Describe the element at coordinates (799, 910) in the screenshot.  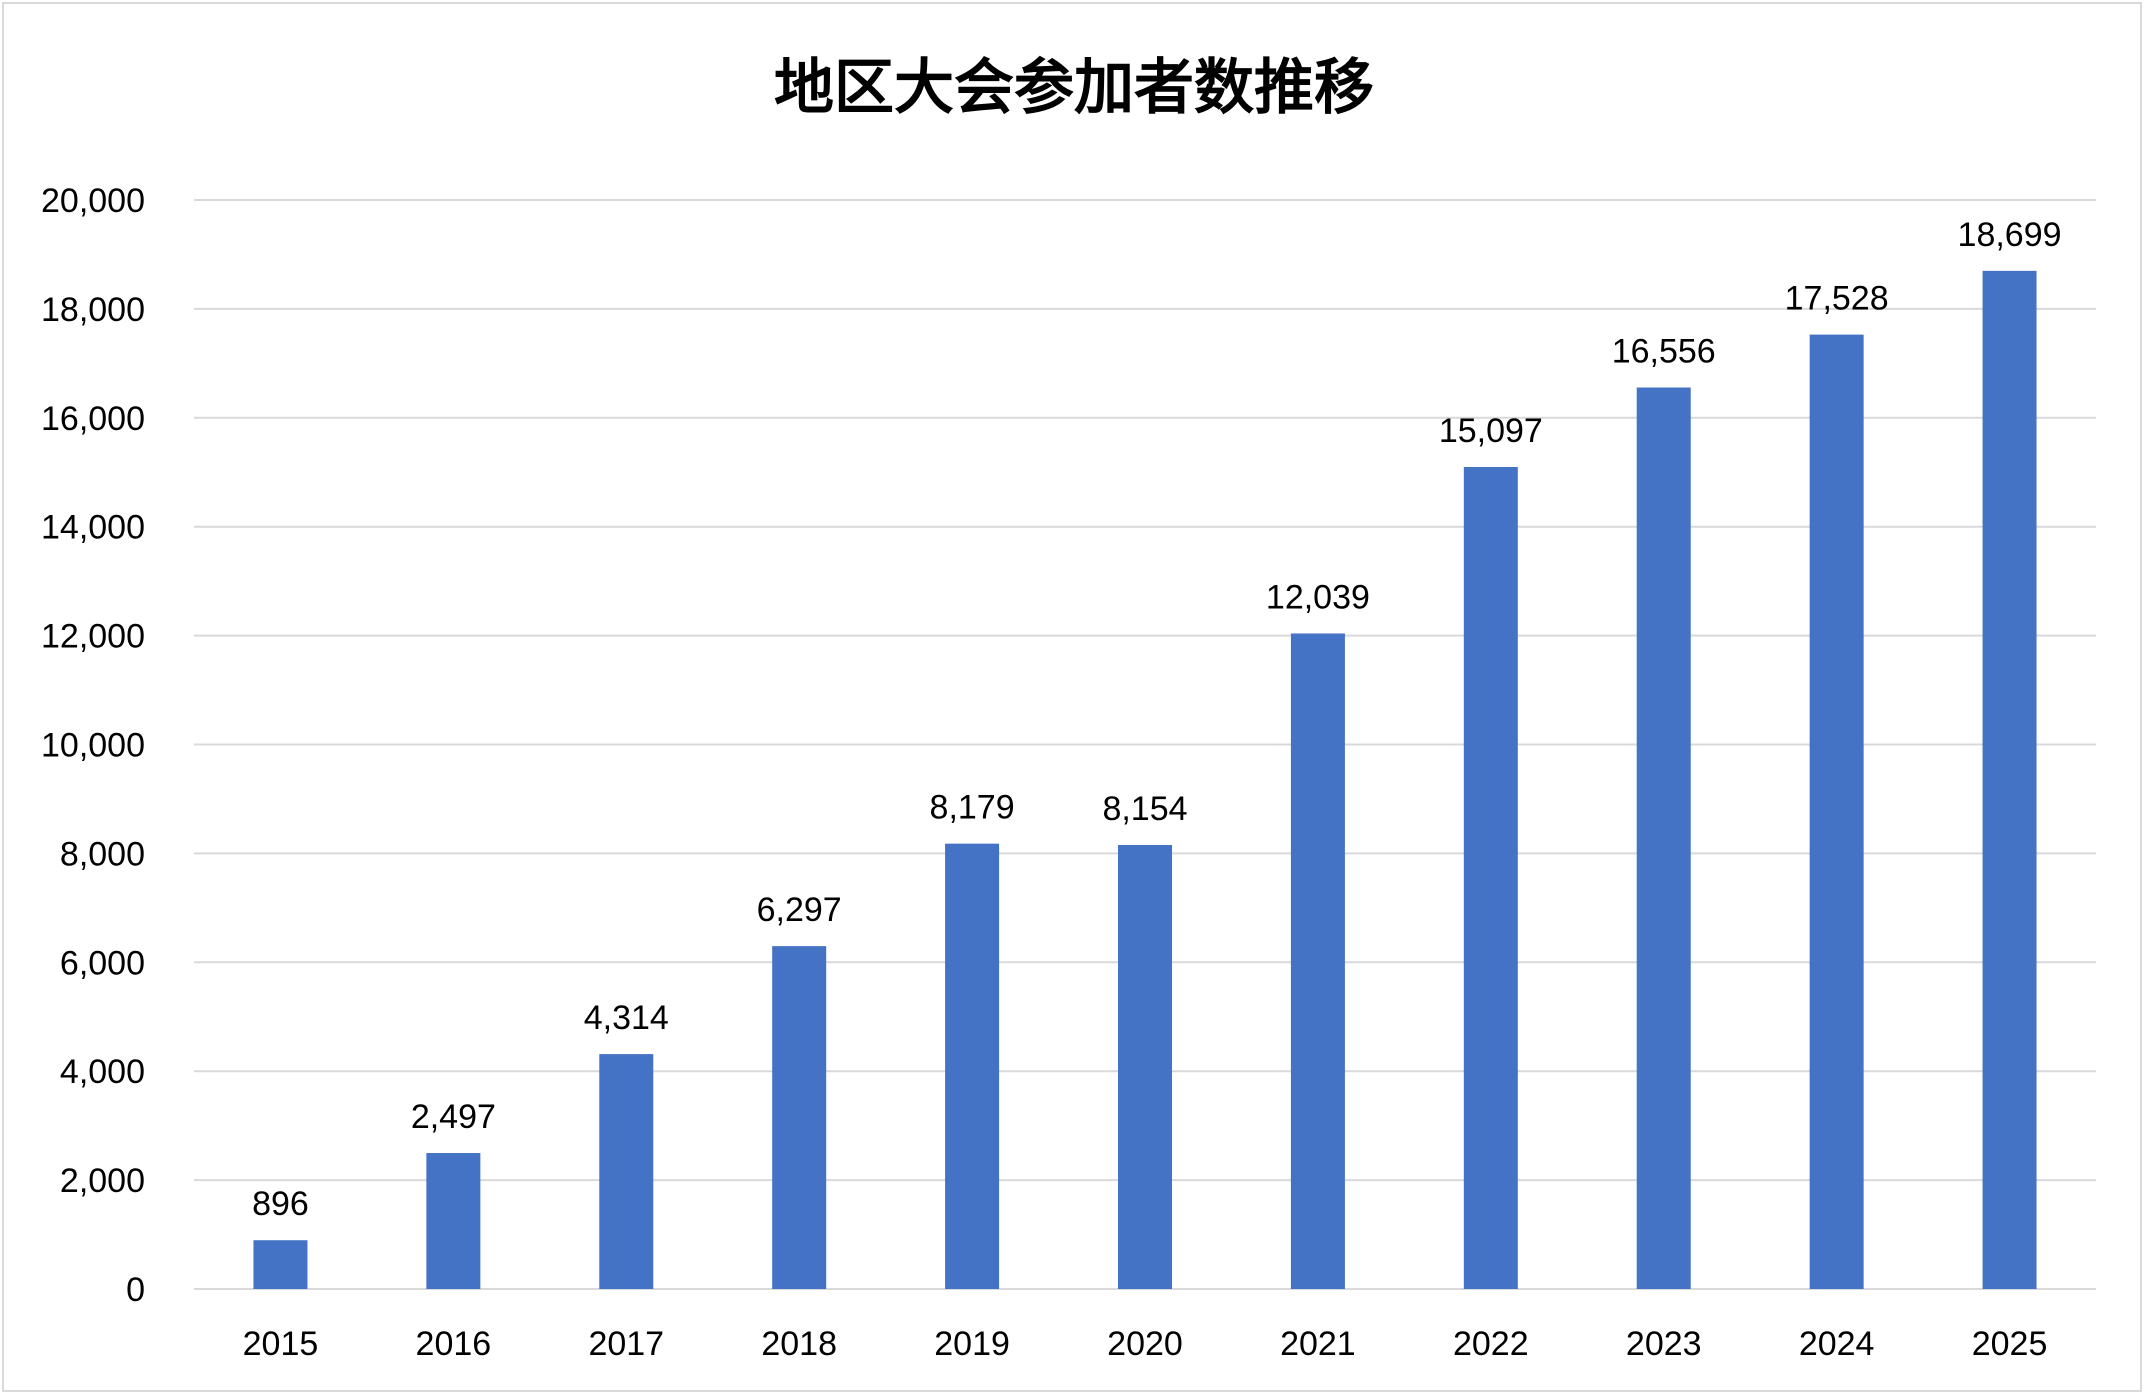
I see `data-label: 6,297` at that location.